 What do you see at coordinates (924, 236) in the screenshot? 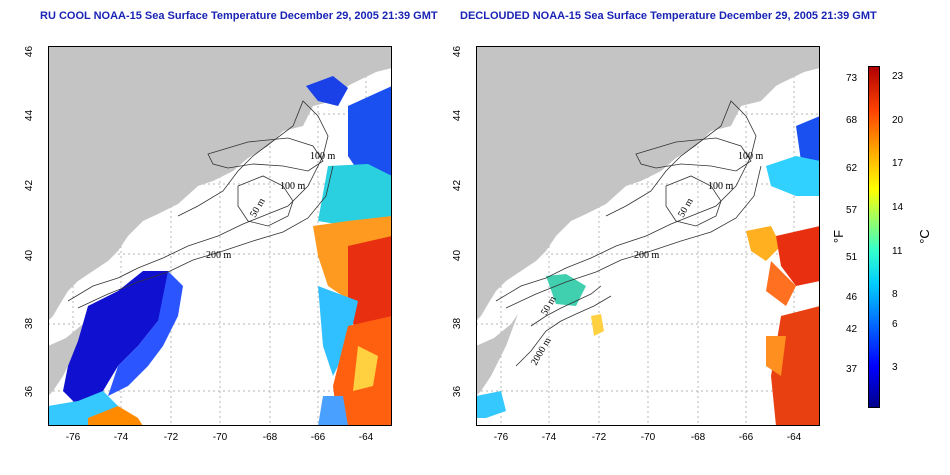
I see `celsius-unit-label: °C` at bounding box center [924, 236].